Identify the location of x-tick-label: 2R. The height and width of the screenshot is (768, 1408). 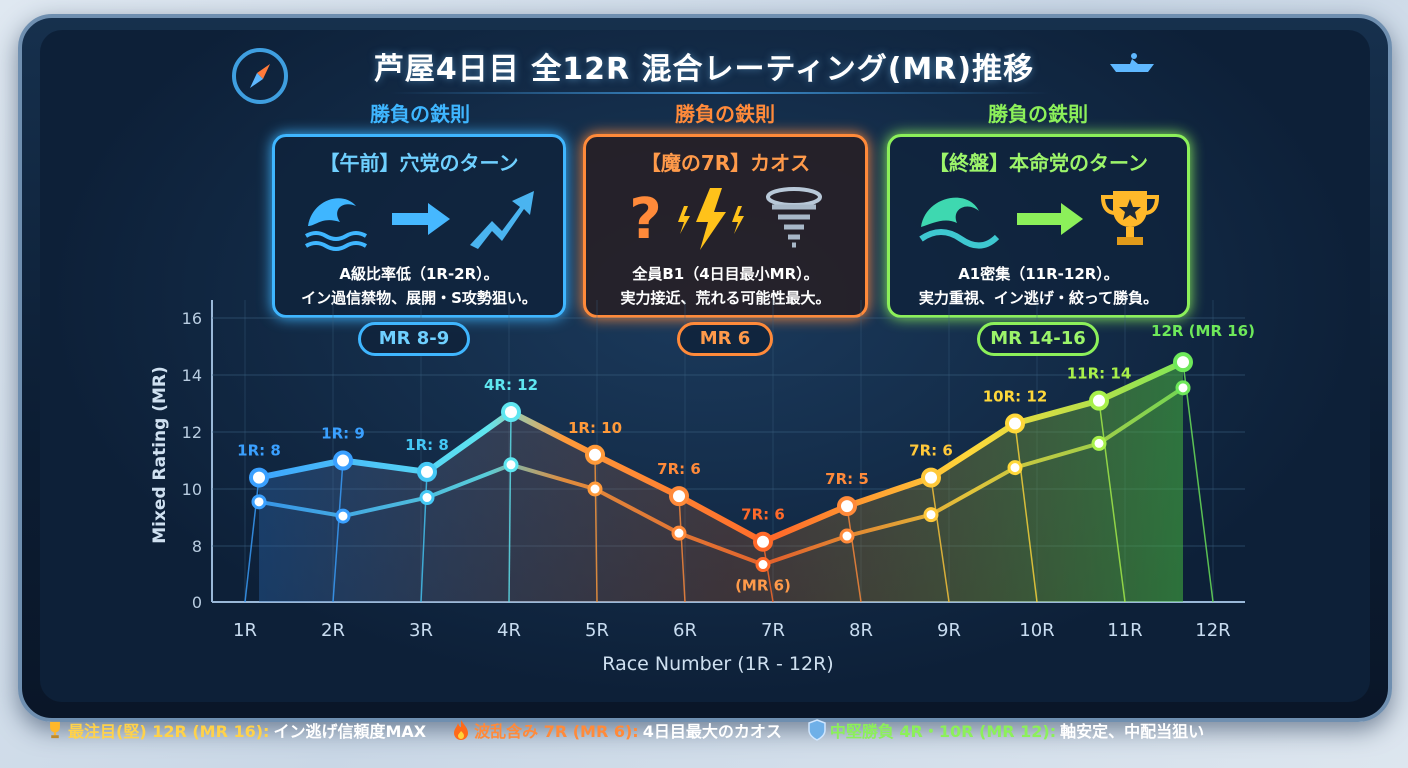
(333, 630).